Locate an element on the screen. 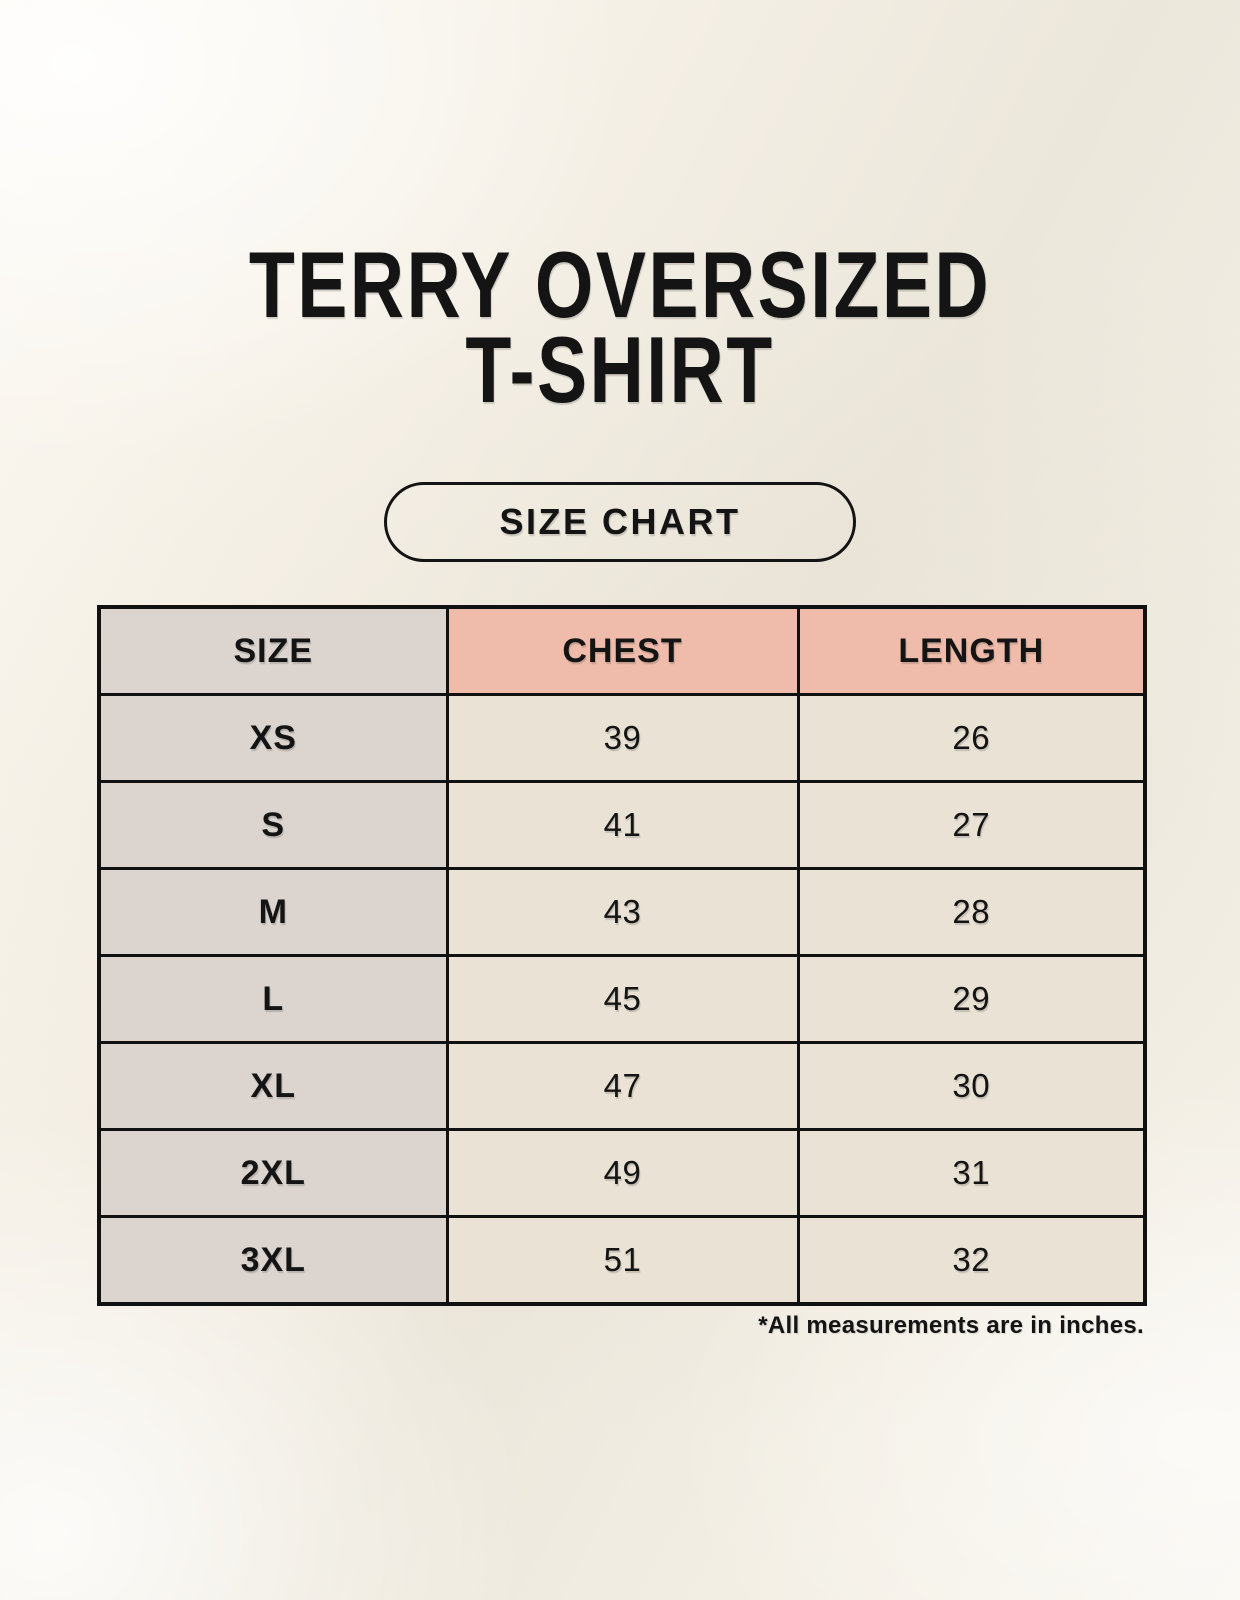 This screenshot has width=1240, height=1600. table-row: 3XL 51 32 is located at coordinates (622, 1260).